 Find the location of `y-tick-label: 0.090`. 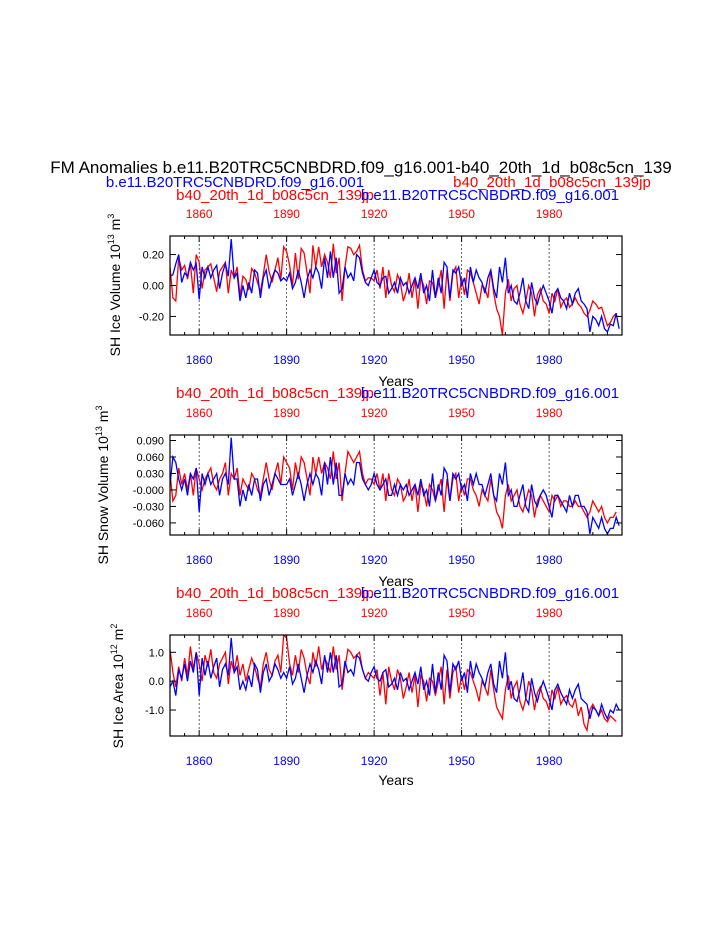

y-tick-label: 0.090 is located at coordinates (150, 441).